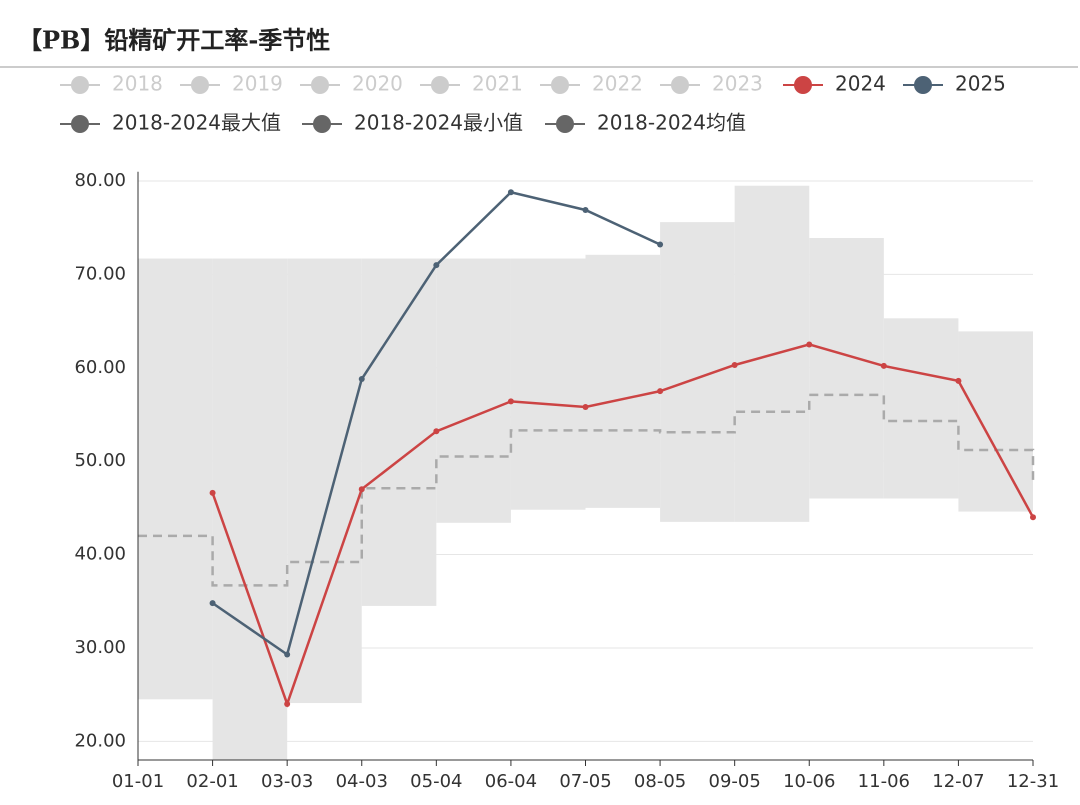  What do you see at coordinates (137, 84) in the screenshot?
I see `legend-label: 2018` at bounding box center [137, 84].